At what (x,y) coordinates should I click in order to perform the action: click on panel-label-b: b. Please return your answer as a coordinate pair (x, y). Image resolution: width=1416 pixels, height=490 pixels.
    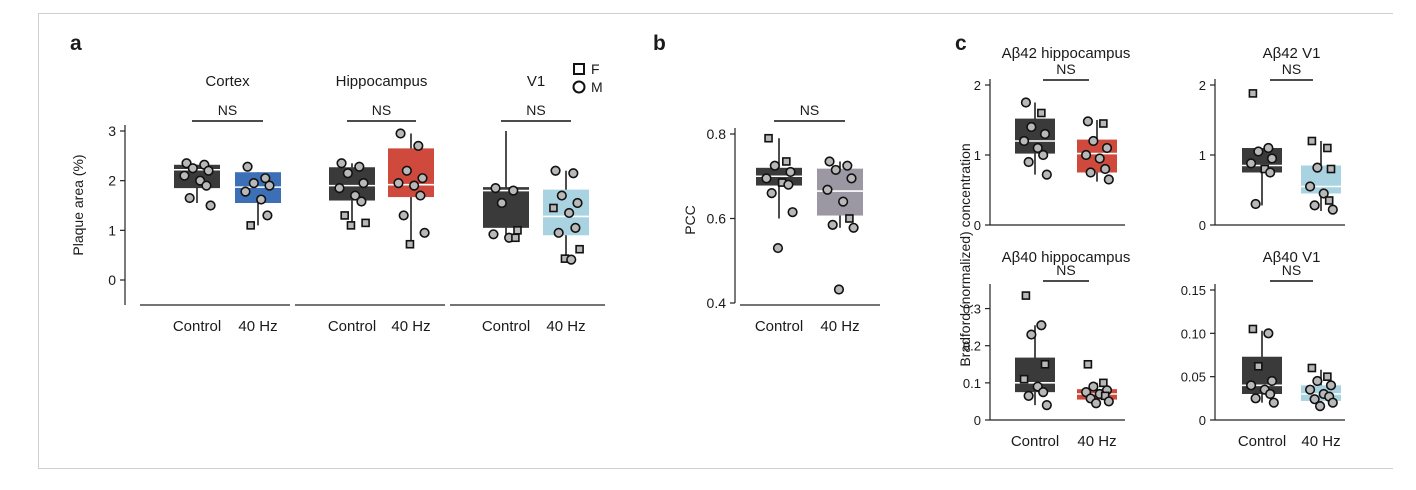
    Looking at the image, I should click on (659, 43).